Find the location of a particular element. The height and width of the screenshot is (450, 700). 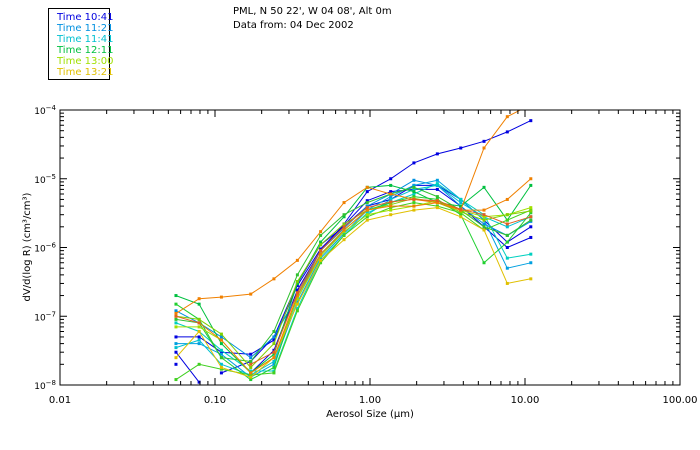

y-tick-label: 10⁻⁵ is located at coordinates (45, 179).